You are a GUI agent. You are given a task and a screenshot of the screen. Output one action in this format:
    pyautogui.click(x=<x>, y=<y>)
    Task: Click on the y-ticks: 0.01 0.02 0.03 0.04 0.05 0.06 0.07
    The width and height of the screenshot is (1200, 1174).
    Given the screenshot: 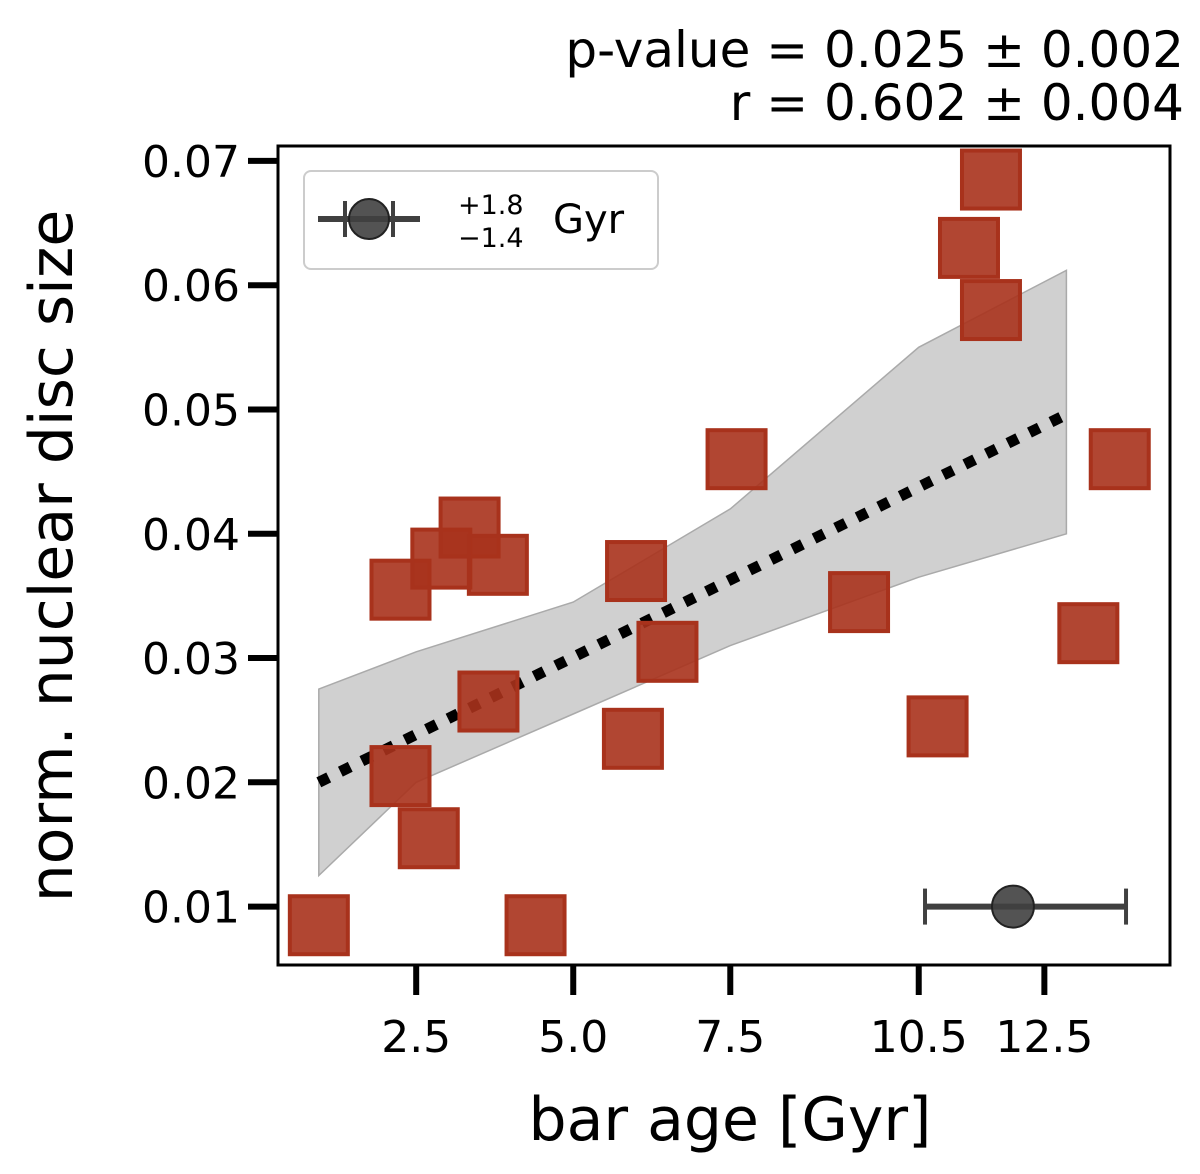 What is the action you would take?
    pyautogui.click(x=210, y=535)
    